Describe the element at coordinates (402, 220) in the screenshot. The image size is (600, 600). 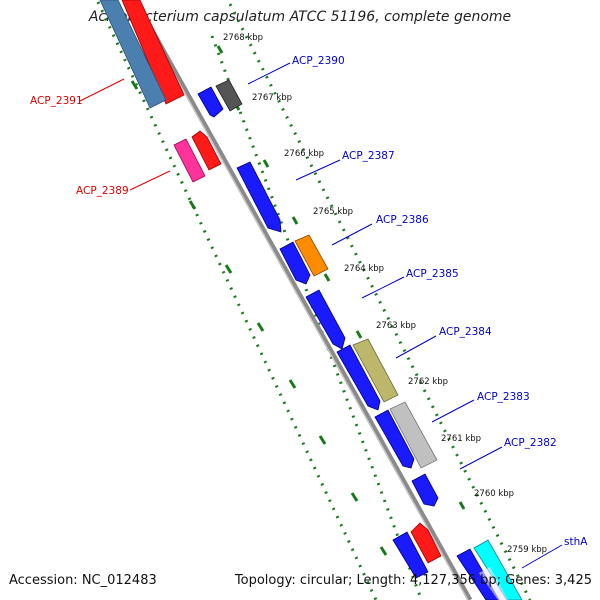
I see `gene-label-acp-2386: ACP_2386` at that location.